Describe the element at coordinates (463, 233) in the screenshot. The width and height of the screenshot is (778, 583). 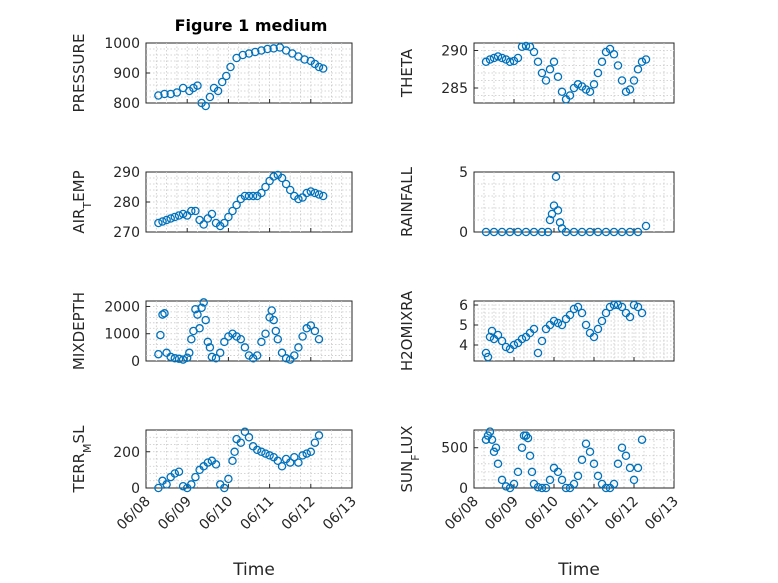
I see `y-tick-label: 0` at that location.